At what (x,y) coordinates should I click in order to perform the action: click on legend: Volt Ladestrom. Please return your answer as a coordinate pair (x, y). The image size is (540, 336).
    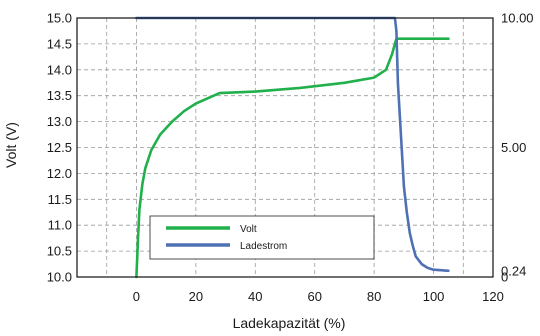
    Looking at the image, I should click on (262, 237).